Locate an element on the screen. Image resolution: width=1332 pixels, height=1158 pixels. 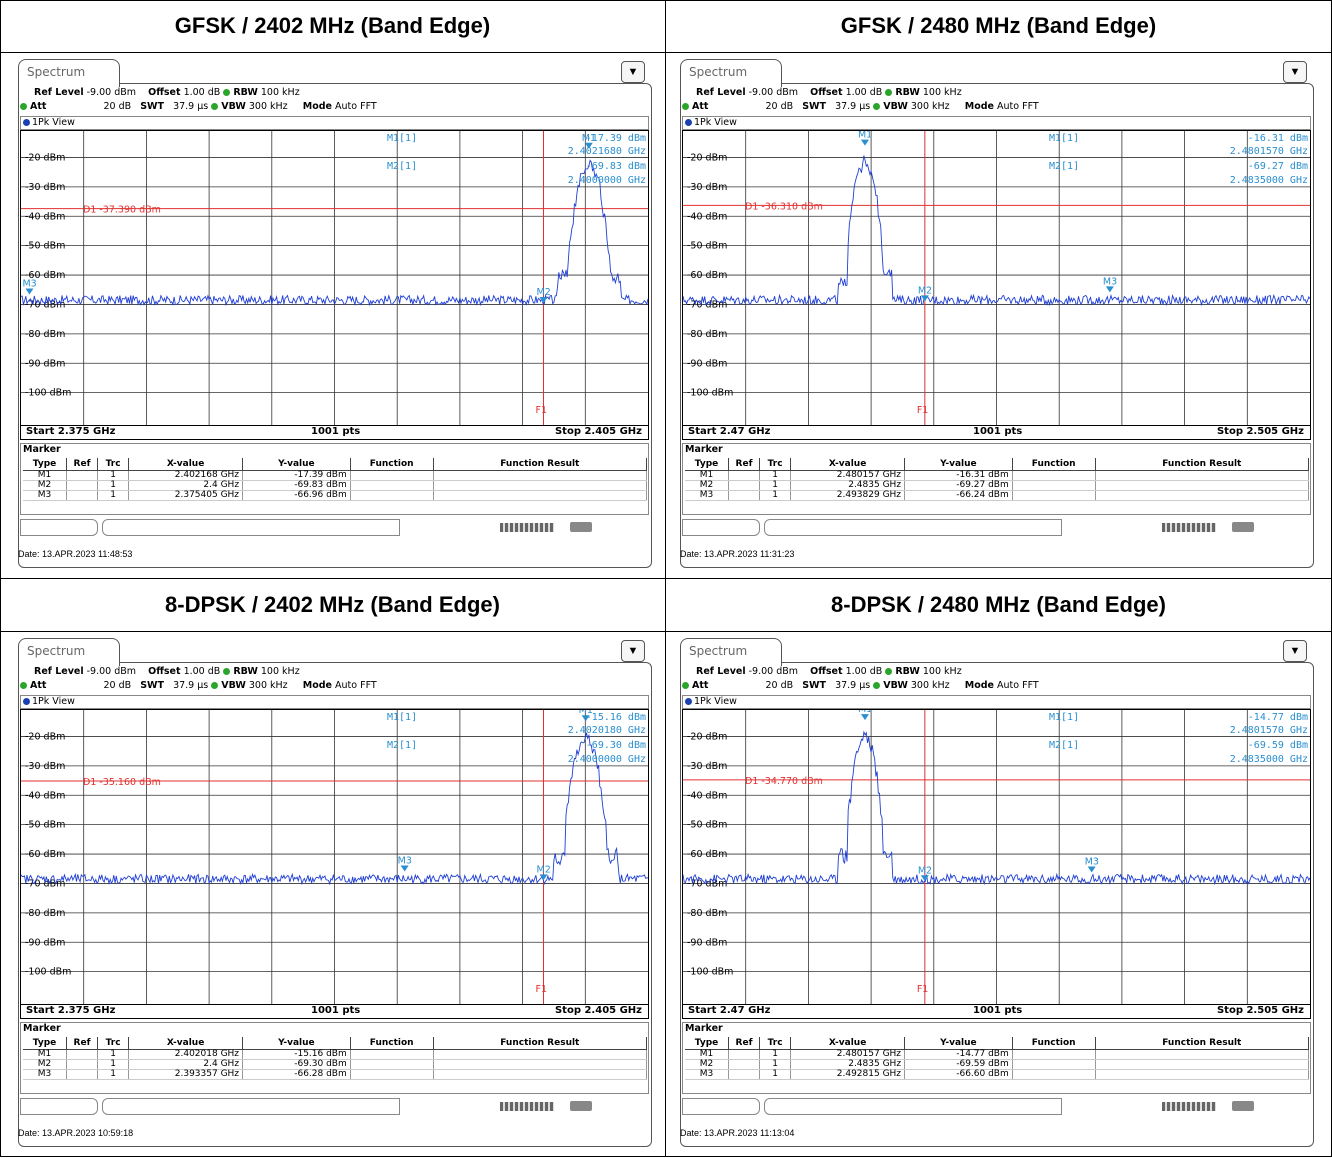
marker-readout: M1[1] is located at coordinates (1064, 717).